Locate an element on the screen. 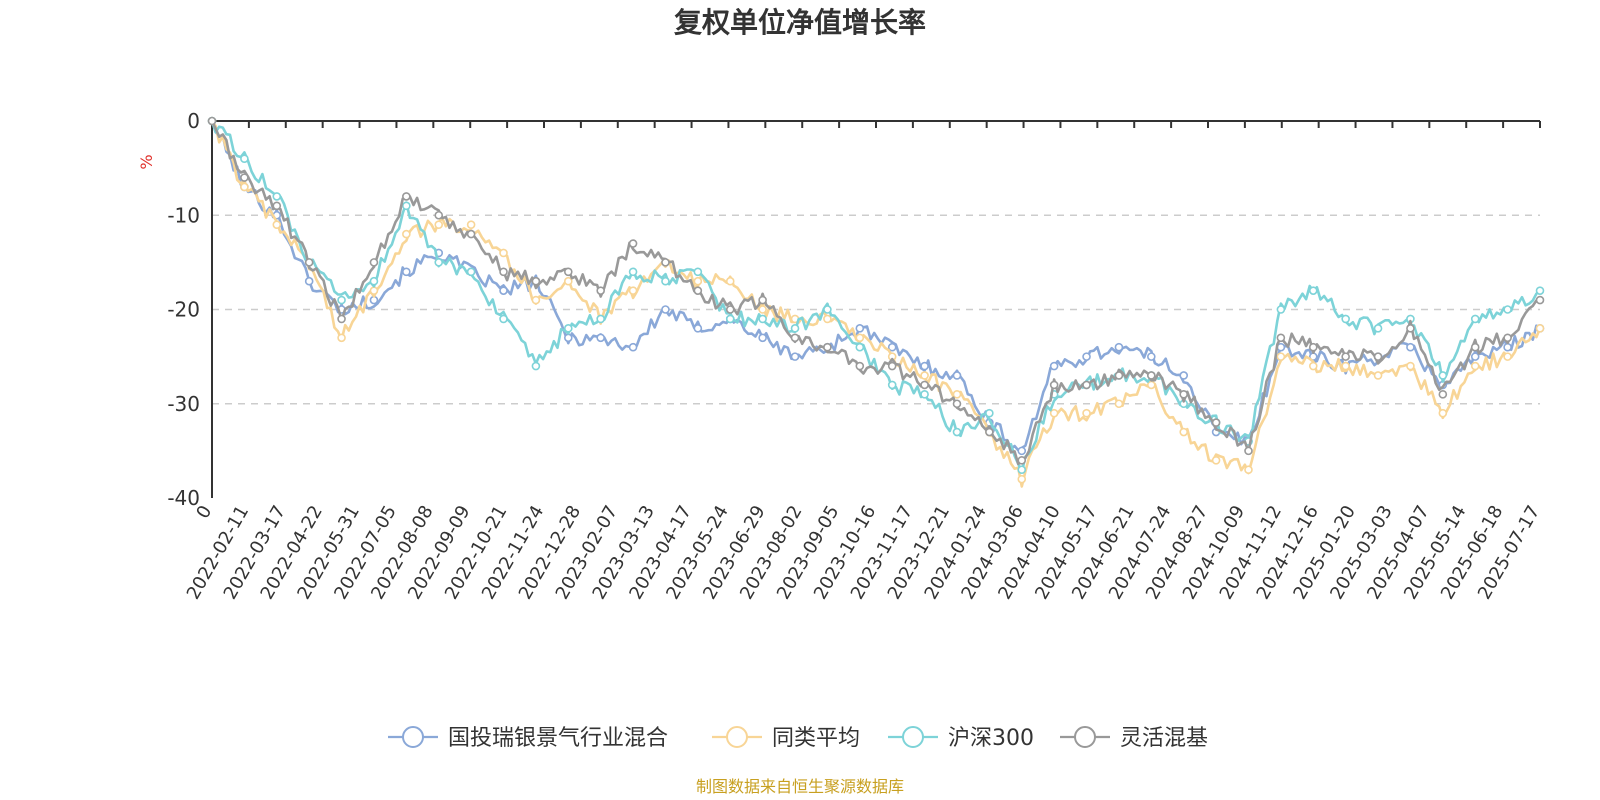  legend-label: 灵活混基 is located at coordinates (1164, 738).